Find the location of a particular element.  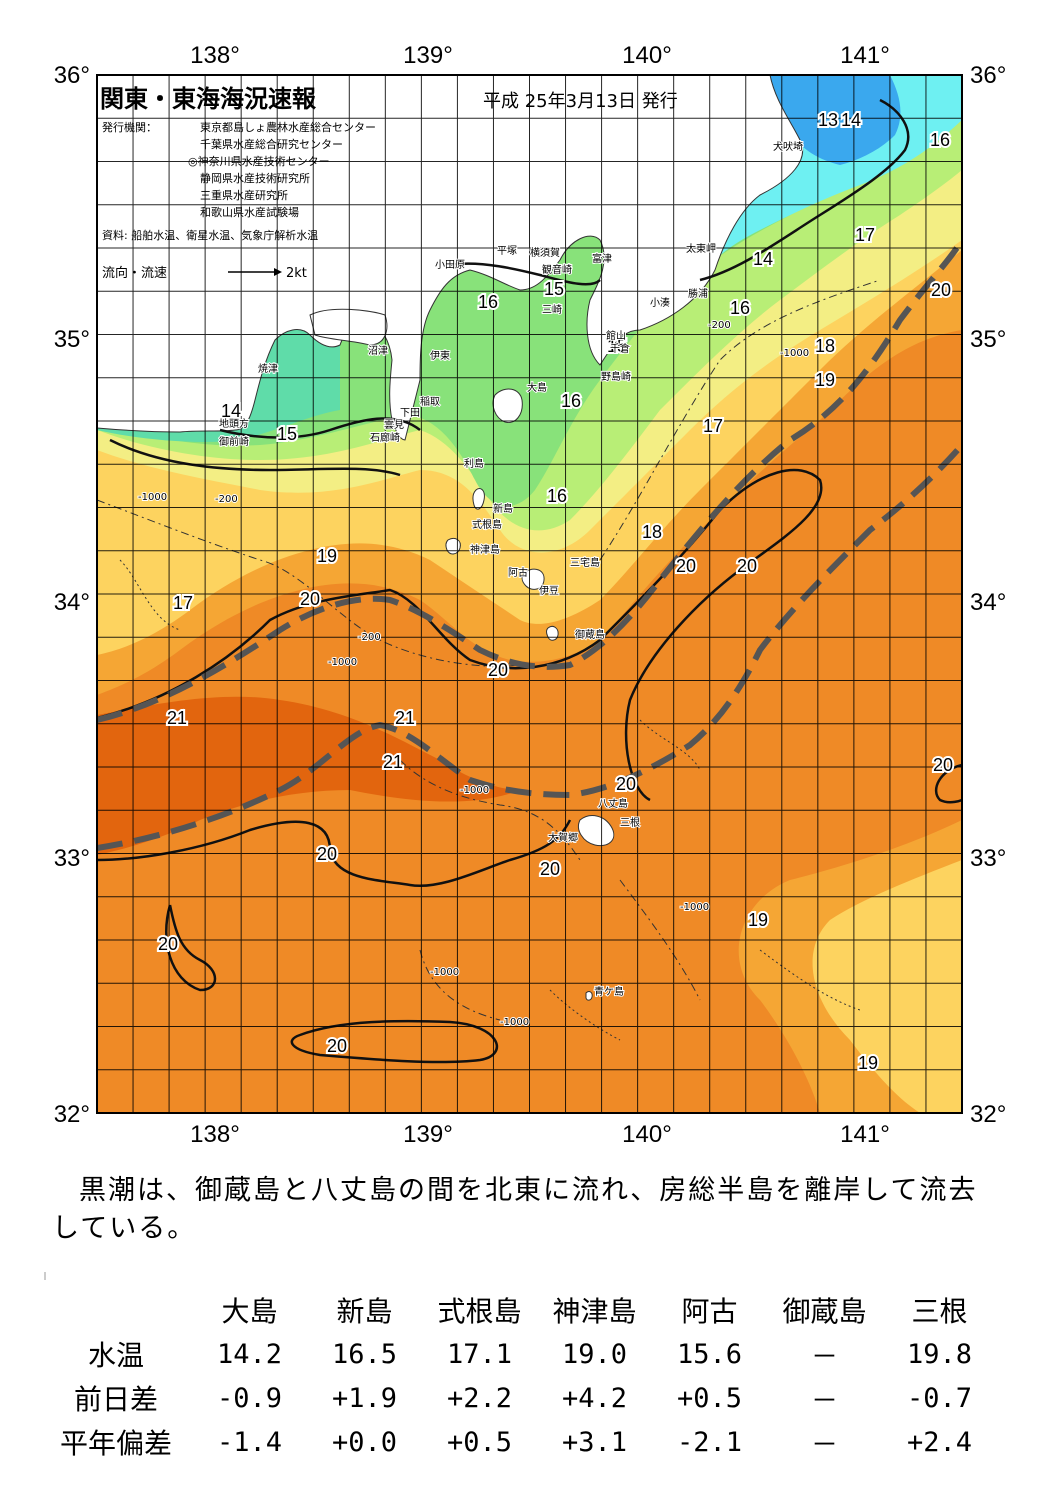

table-cell: -2.1 is located at coordinates (709, 1442).